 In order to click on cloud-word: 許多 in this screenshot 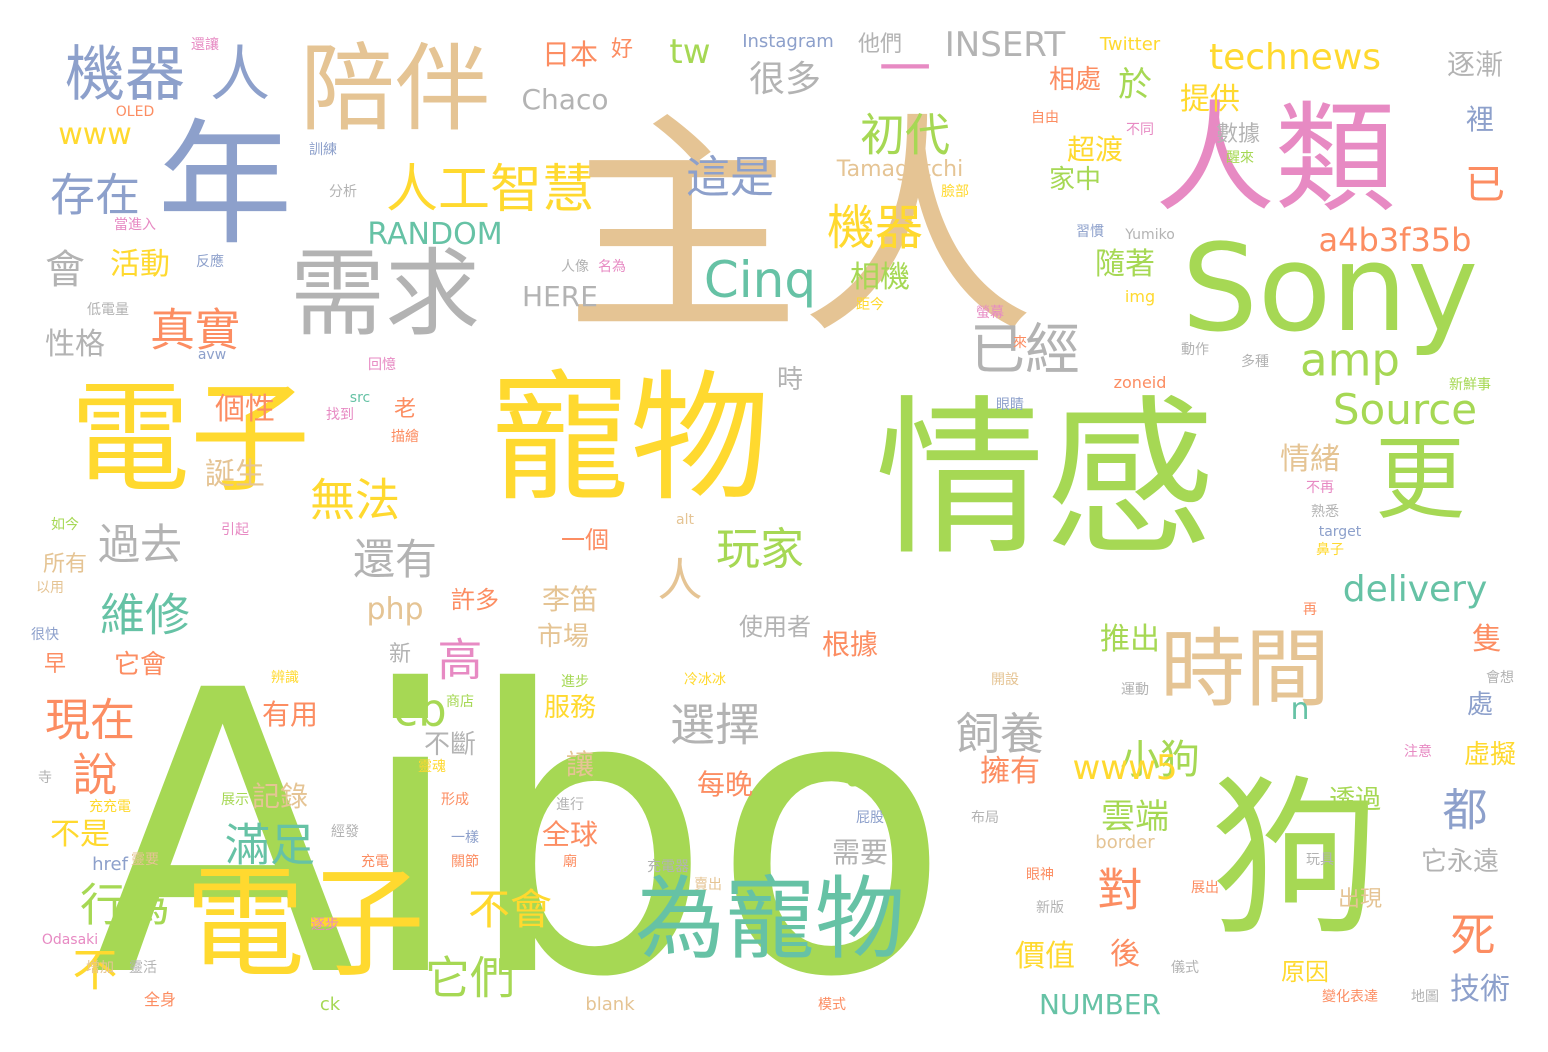, I will do `click(475, 600)`.